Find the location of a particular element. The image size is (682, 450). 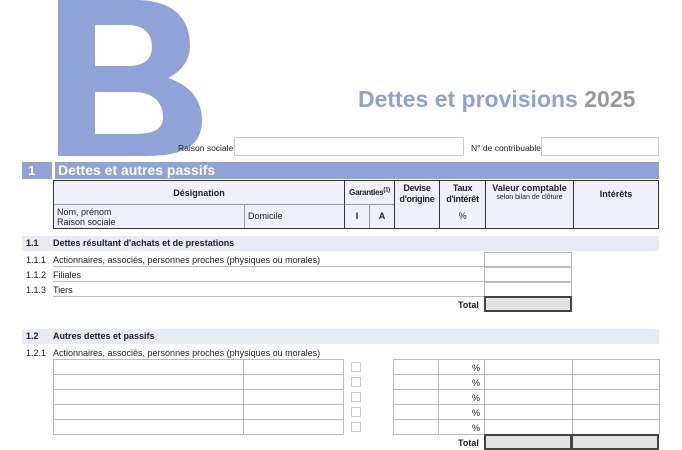

section-1-2: 1.2 Autres dettes et passifs is located at coordinates (340, 336).